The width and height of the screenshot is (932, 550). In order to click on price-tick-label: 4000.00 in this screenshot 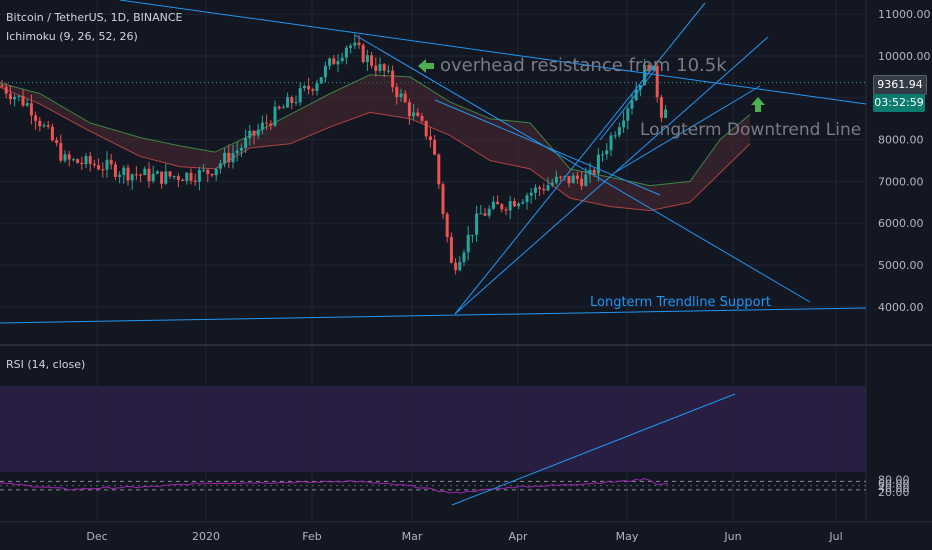, I will do `click(901, 307)`.